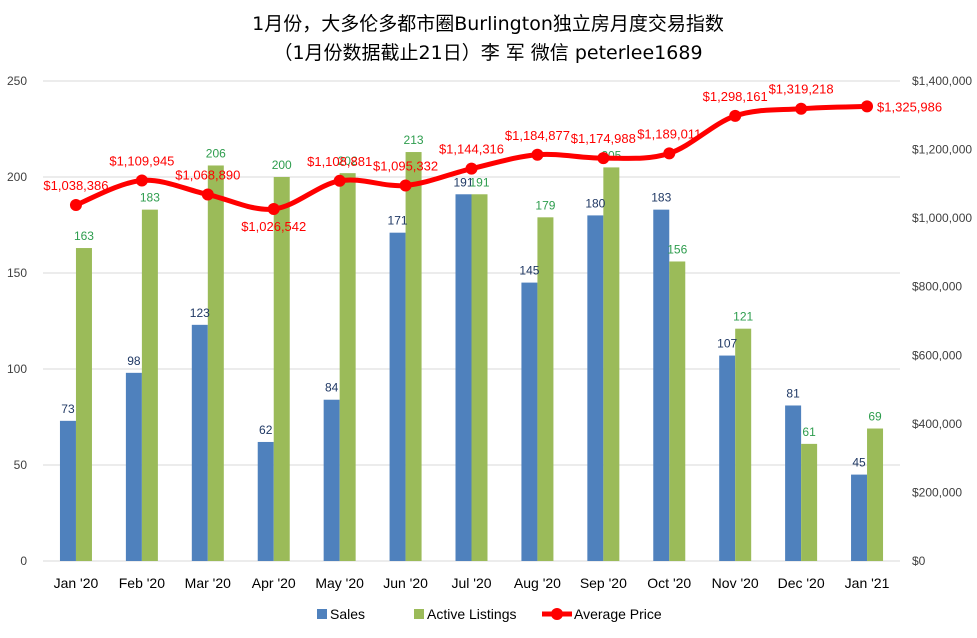 The height and width of the screenshot is (638, 977). Describe the element at coordinates (150, 198) in the screenshot. I see `active-listings-data-label: 183` at that location.